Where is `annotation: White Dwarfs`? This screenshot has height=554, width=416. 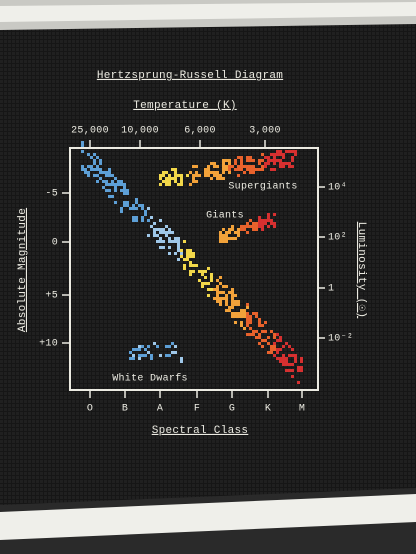 annotation: White Dwarfs is located at coordinates (150, 379).